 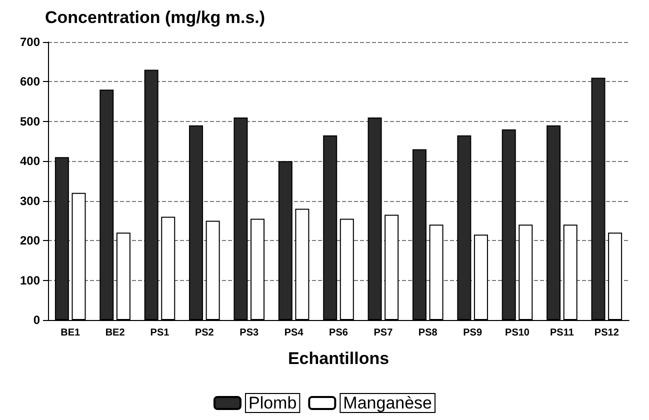 What do you see at coordinates (36, 320) in the screenshot?
I see `y-tick-label: 0` at bounding box center [36, 320].